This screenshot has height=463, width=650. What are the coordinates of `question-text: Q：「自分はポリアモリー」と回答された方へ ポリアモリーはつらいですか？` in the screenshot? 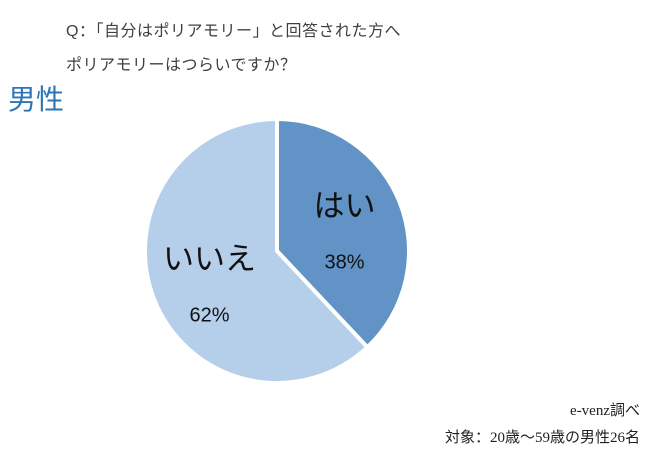 It's located at (233, 49).